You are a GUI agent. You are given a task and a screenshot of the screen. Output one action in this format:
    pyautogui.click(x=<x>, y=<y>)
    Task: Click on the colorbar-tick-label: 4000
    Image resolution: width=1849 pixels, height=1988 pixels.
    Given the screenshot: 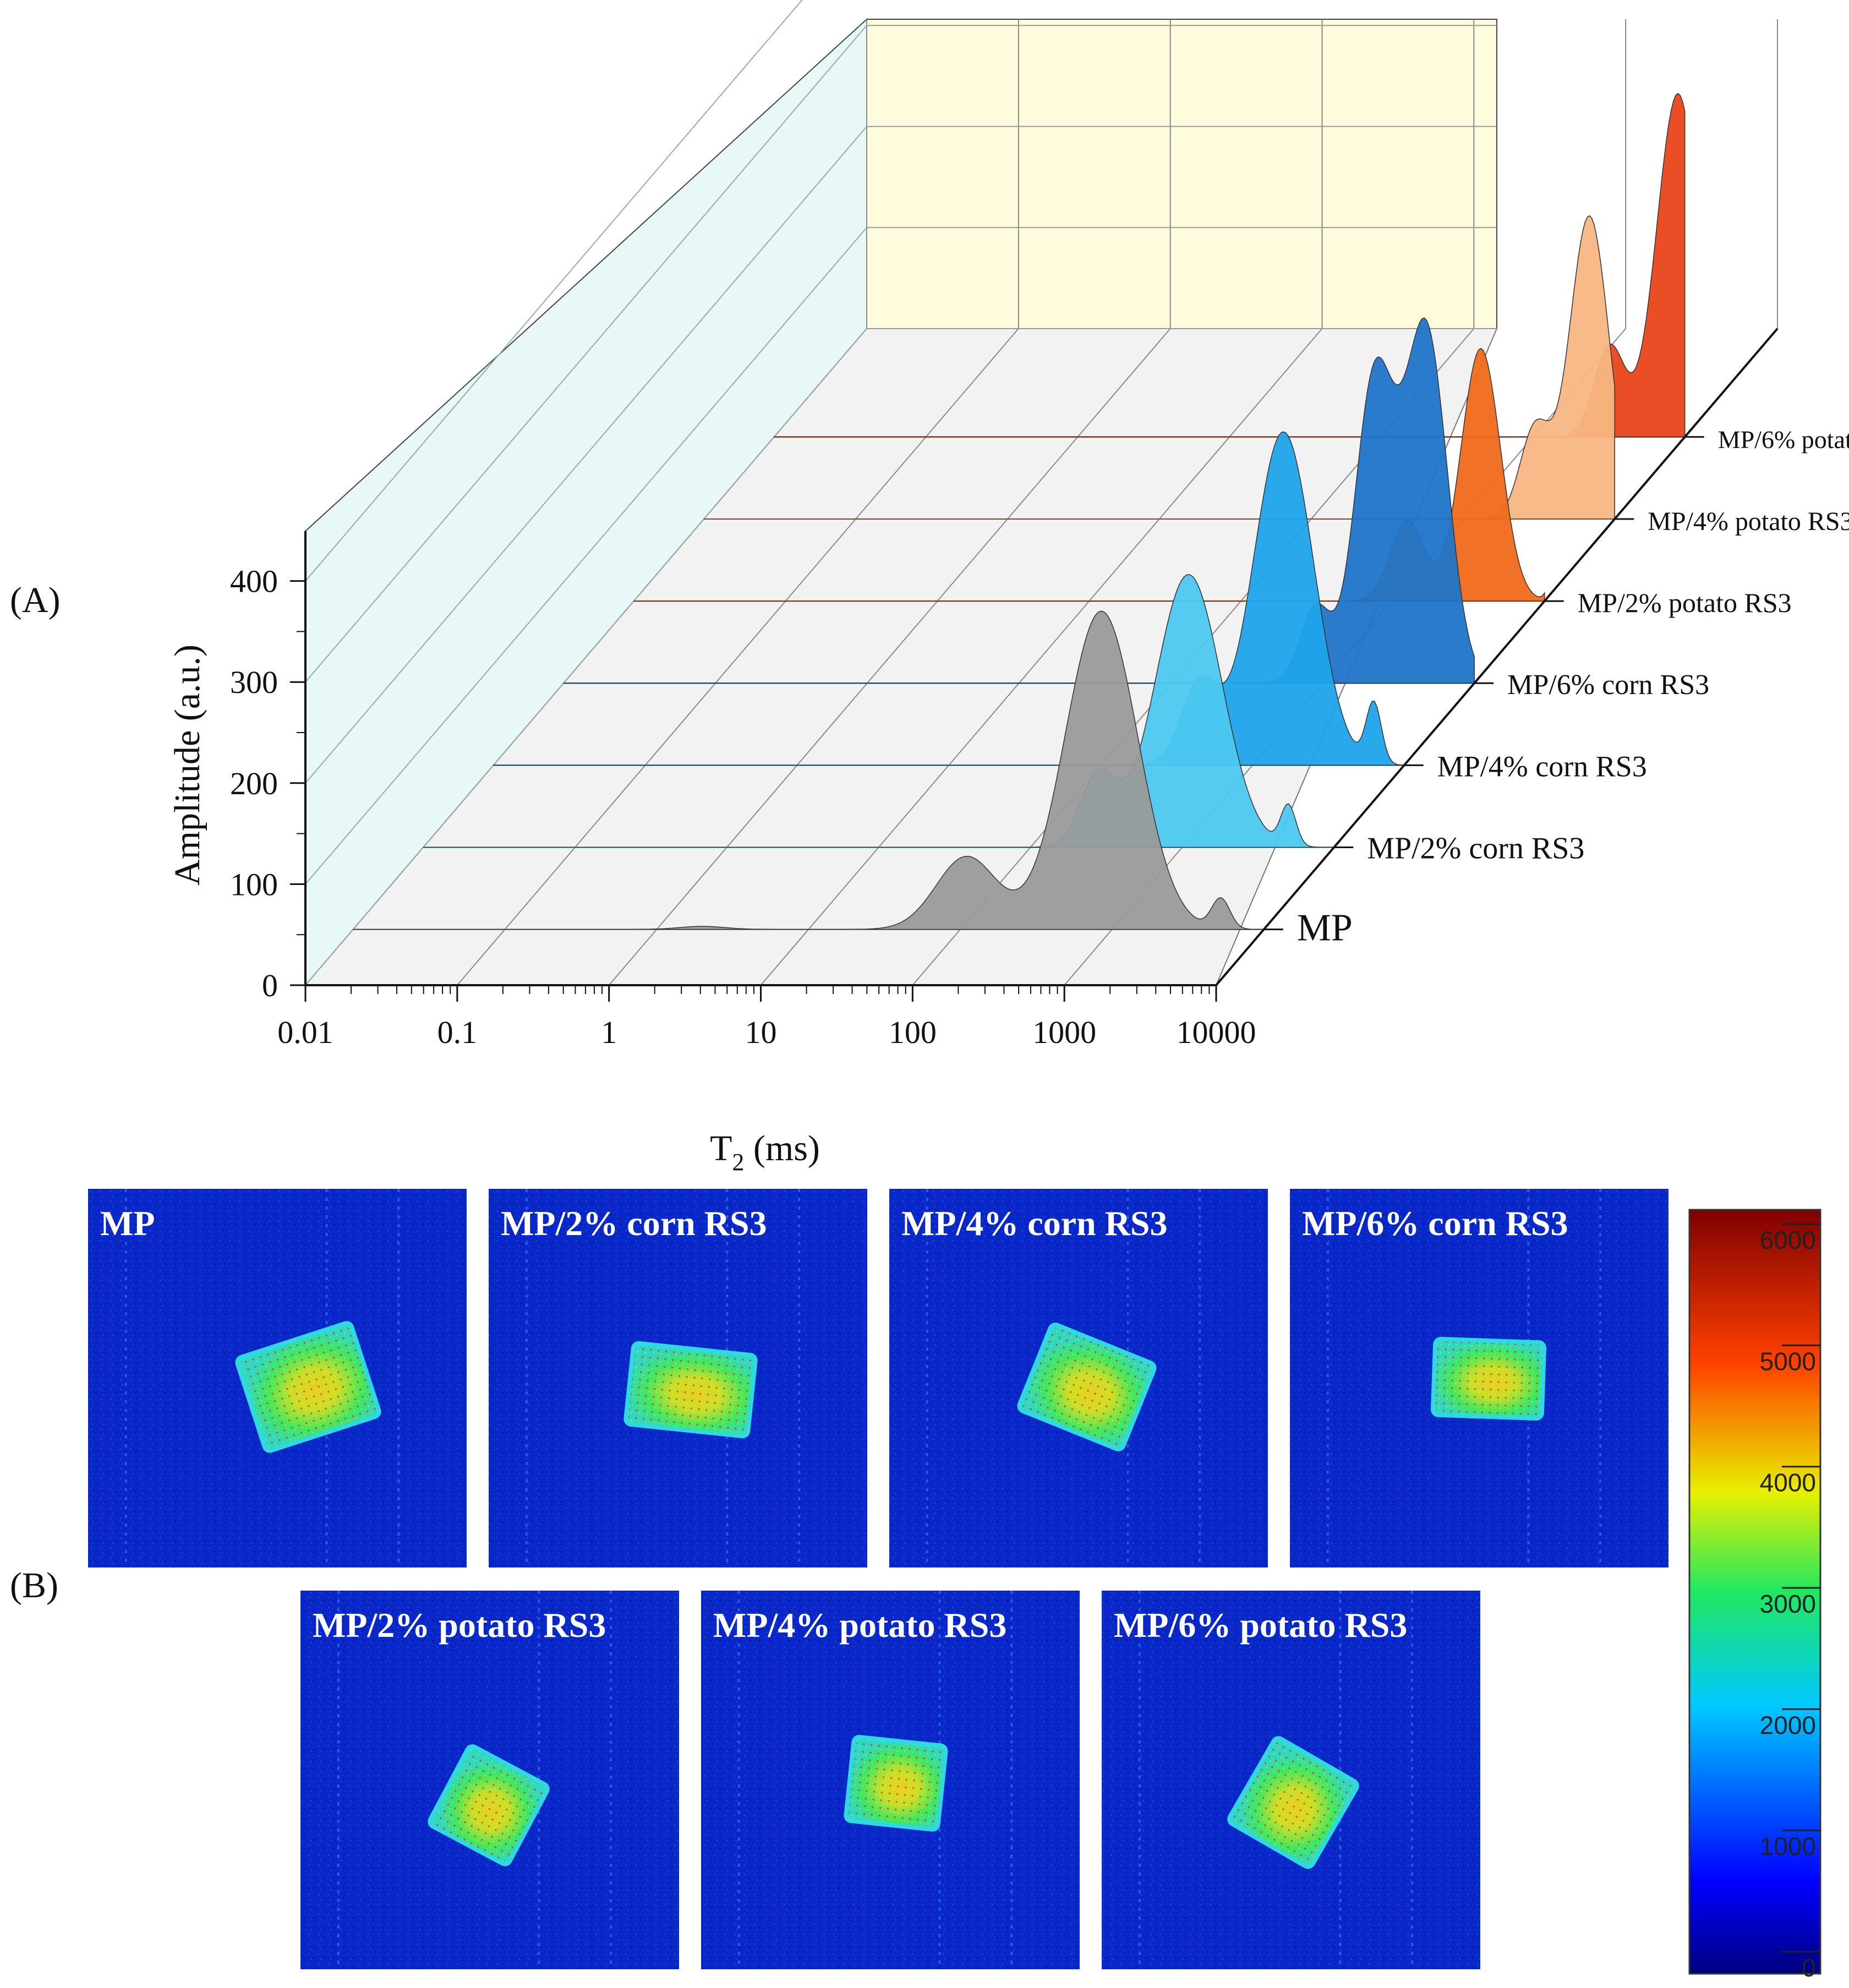 What is the action you would take?
    pyautogui.click(x=1788, y=1482)
    